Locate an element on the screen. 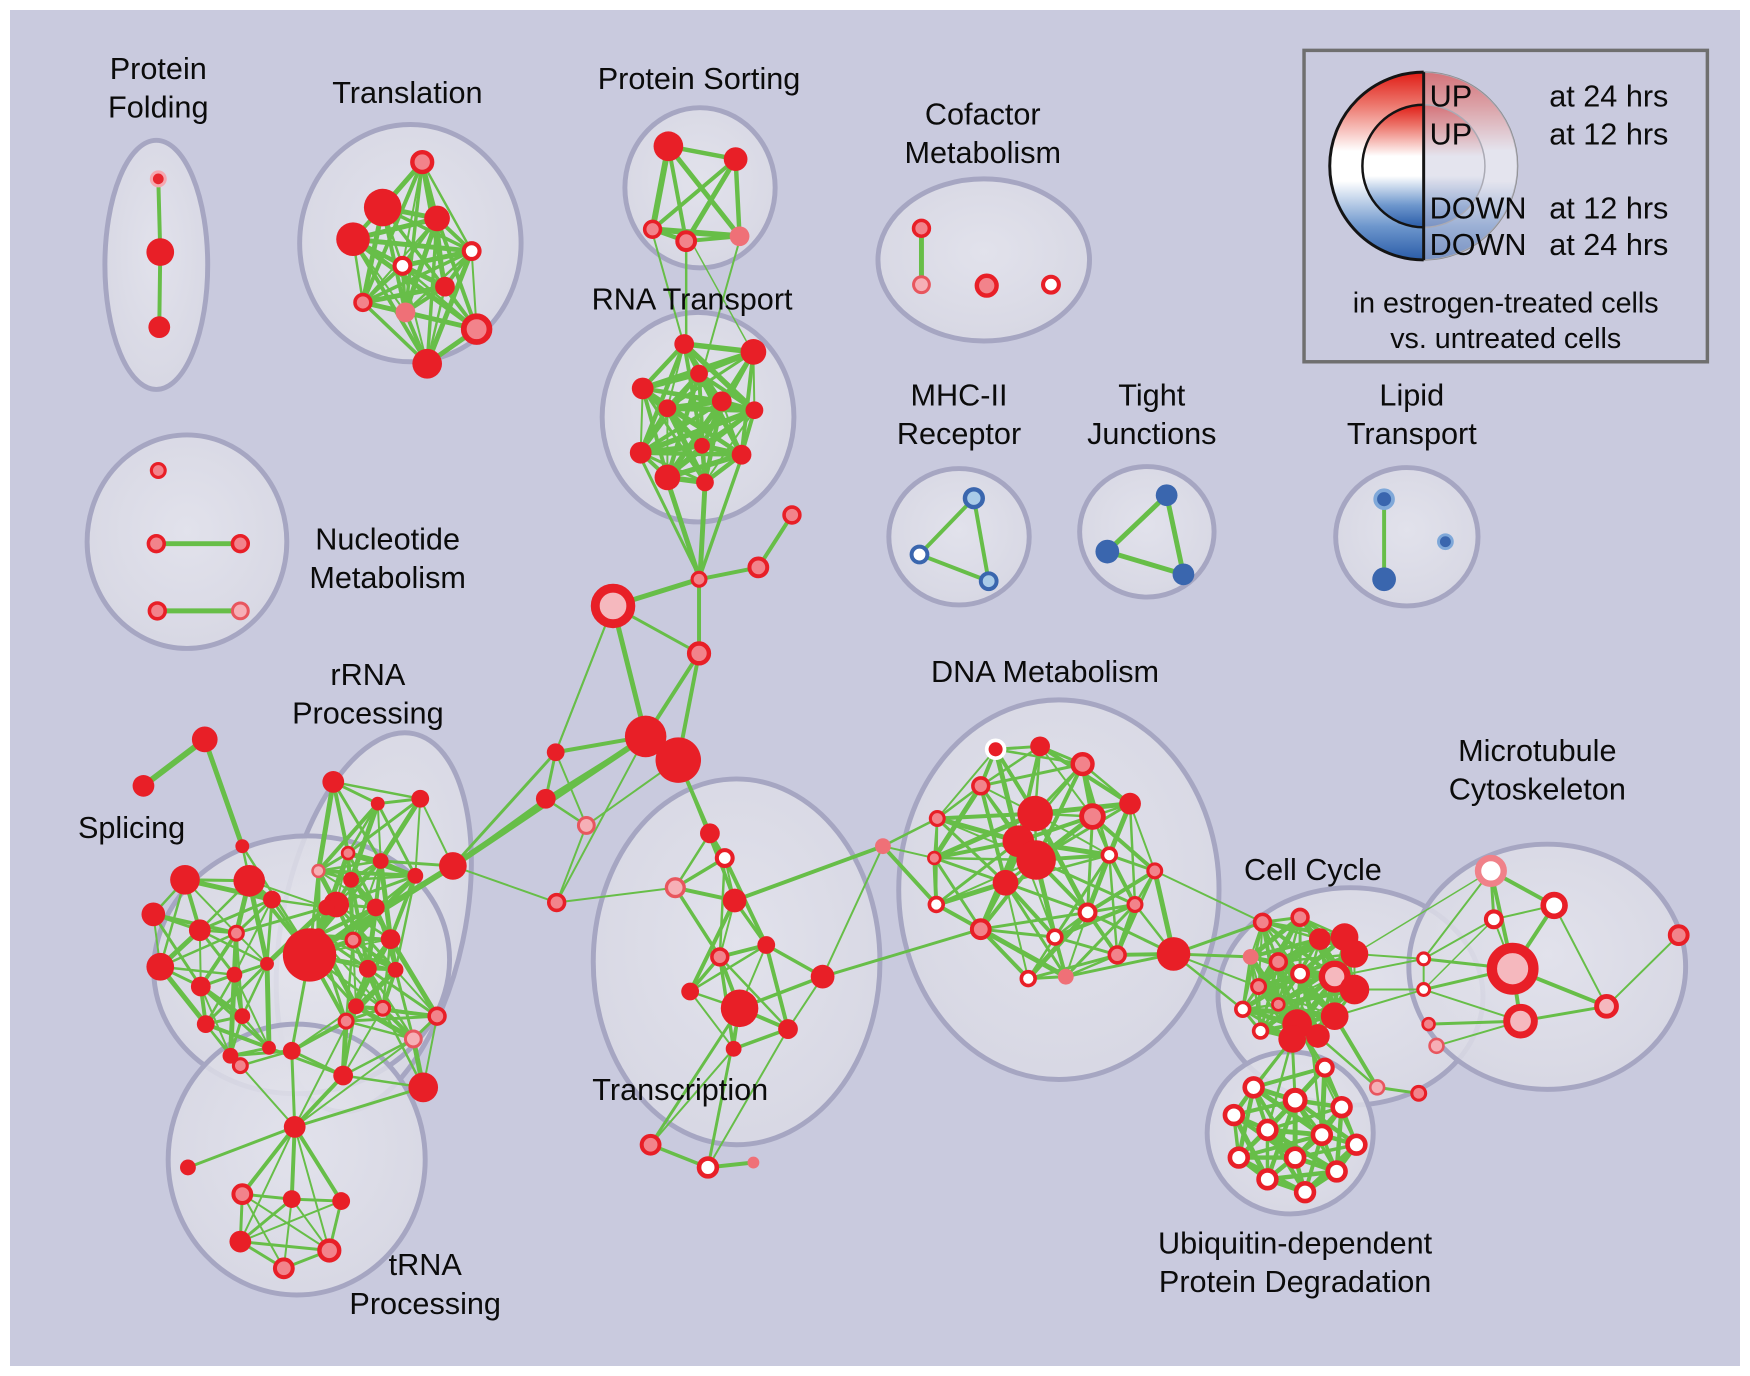 This screenshot has height=1376, width=1750. cluster-label-protein-sorting: Protein Sorting is located at coordinates (699, 79).